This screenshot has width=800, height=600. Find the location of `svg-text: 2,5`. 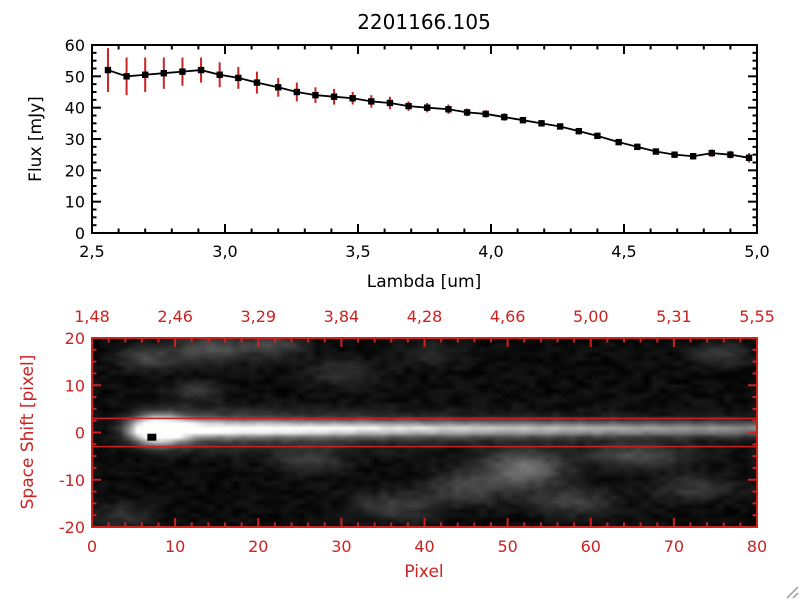

svg-text: 2,5 is located at coordinates (91, 251).